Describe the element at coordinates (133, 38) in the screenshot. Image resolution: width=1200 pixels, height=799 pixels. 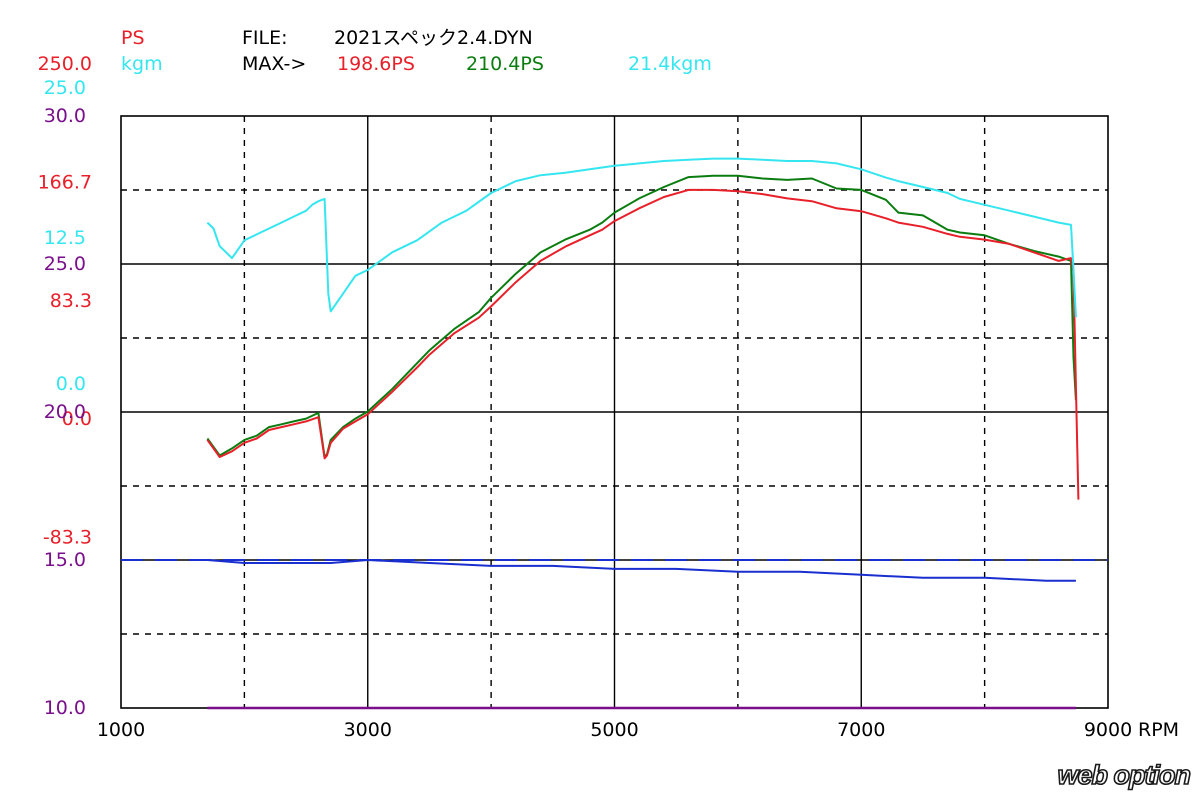
I see `ps-header-label: PS` at that location.